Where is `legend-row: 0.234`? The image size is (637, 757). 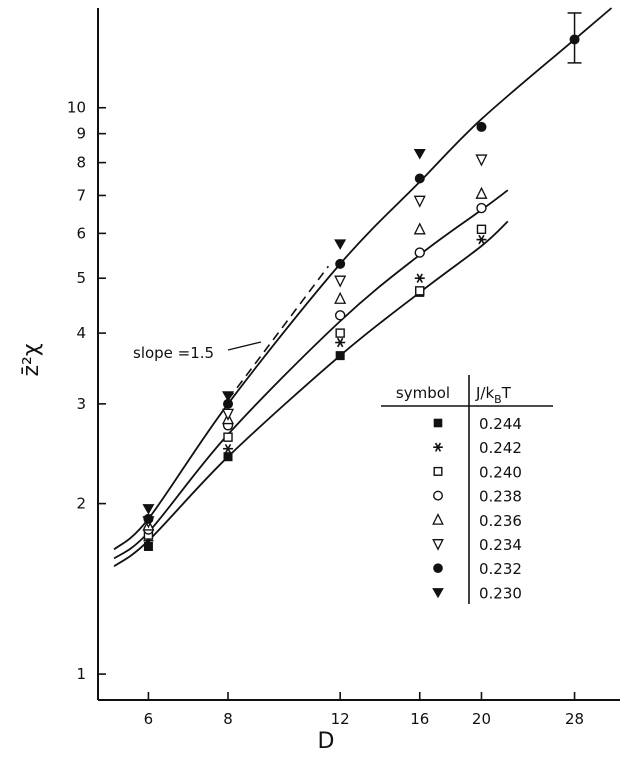 legend-row: 0.234 is located at coordinates (477, 545).